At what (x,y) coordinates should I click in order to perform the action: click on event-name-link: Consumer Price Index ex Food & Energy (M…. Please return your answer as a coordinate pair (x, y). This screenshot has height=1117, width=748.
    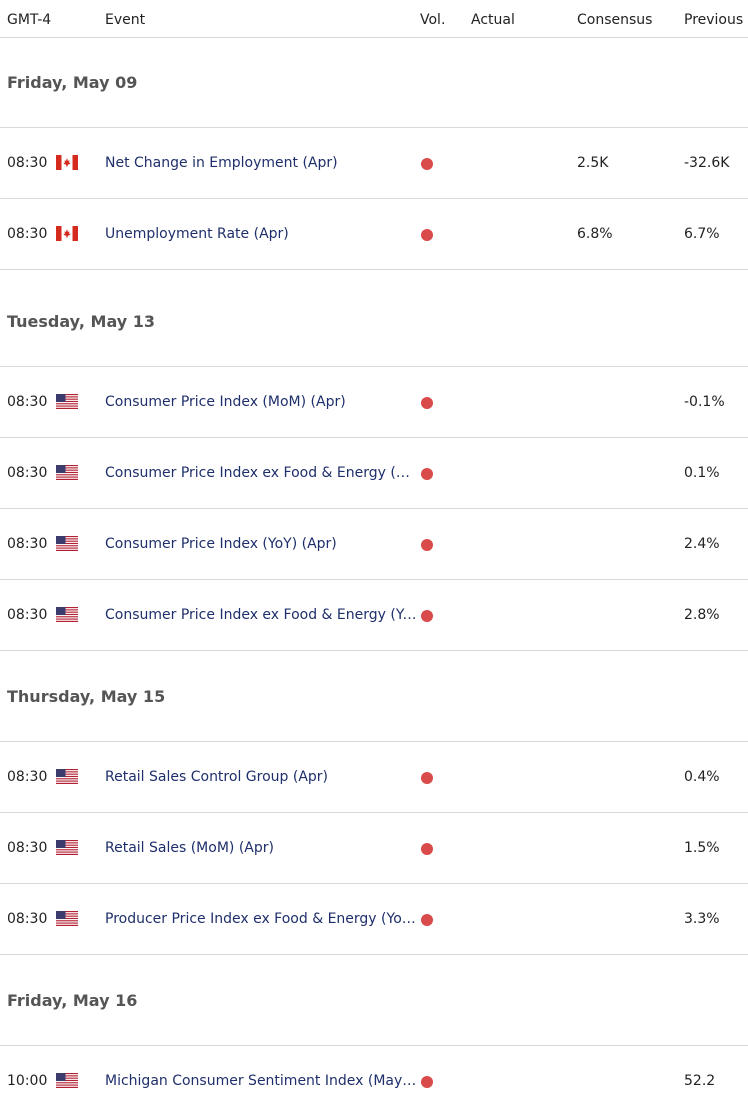
    Looking at the image, I should click on (262, 473).